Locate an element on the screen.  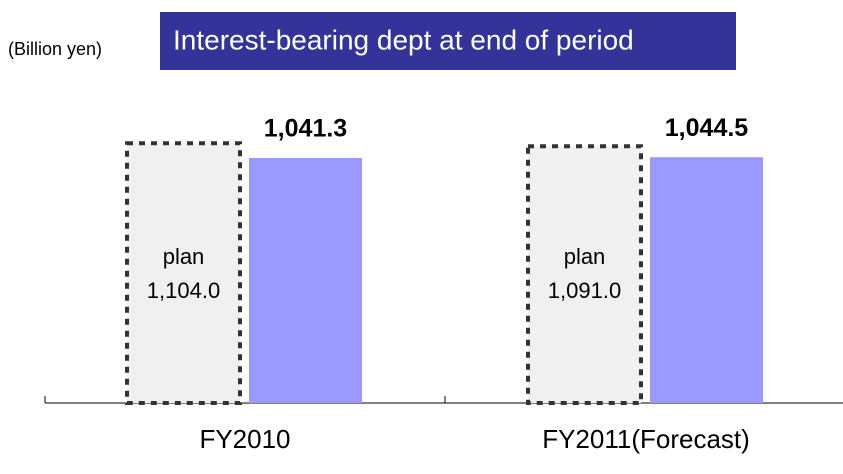
chart-title: Interest-bearing dept at end of period is located at coordinates (403, 39).